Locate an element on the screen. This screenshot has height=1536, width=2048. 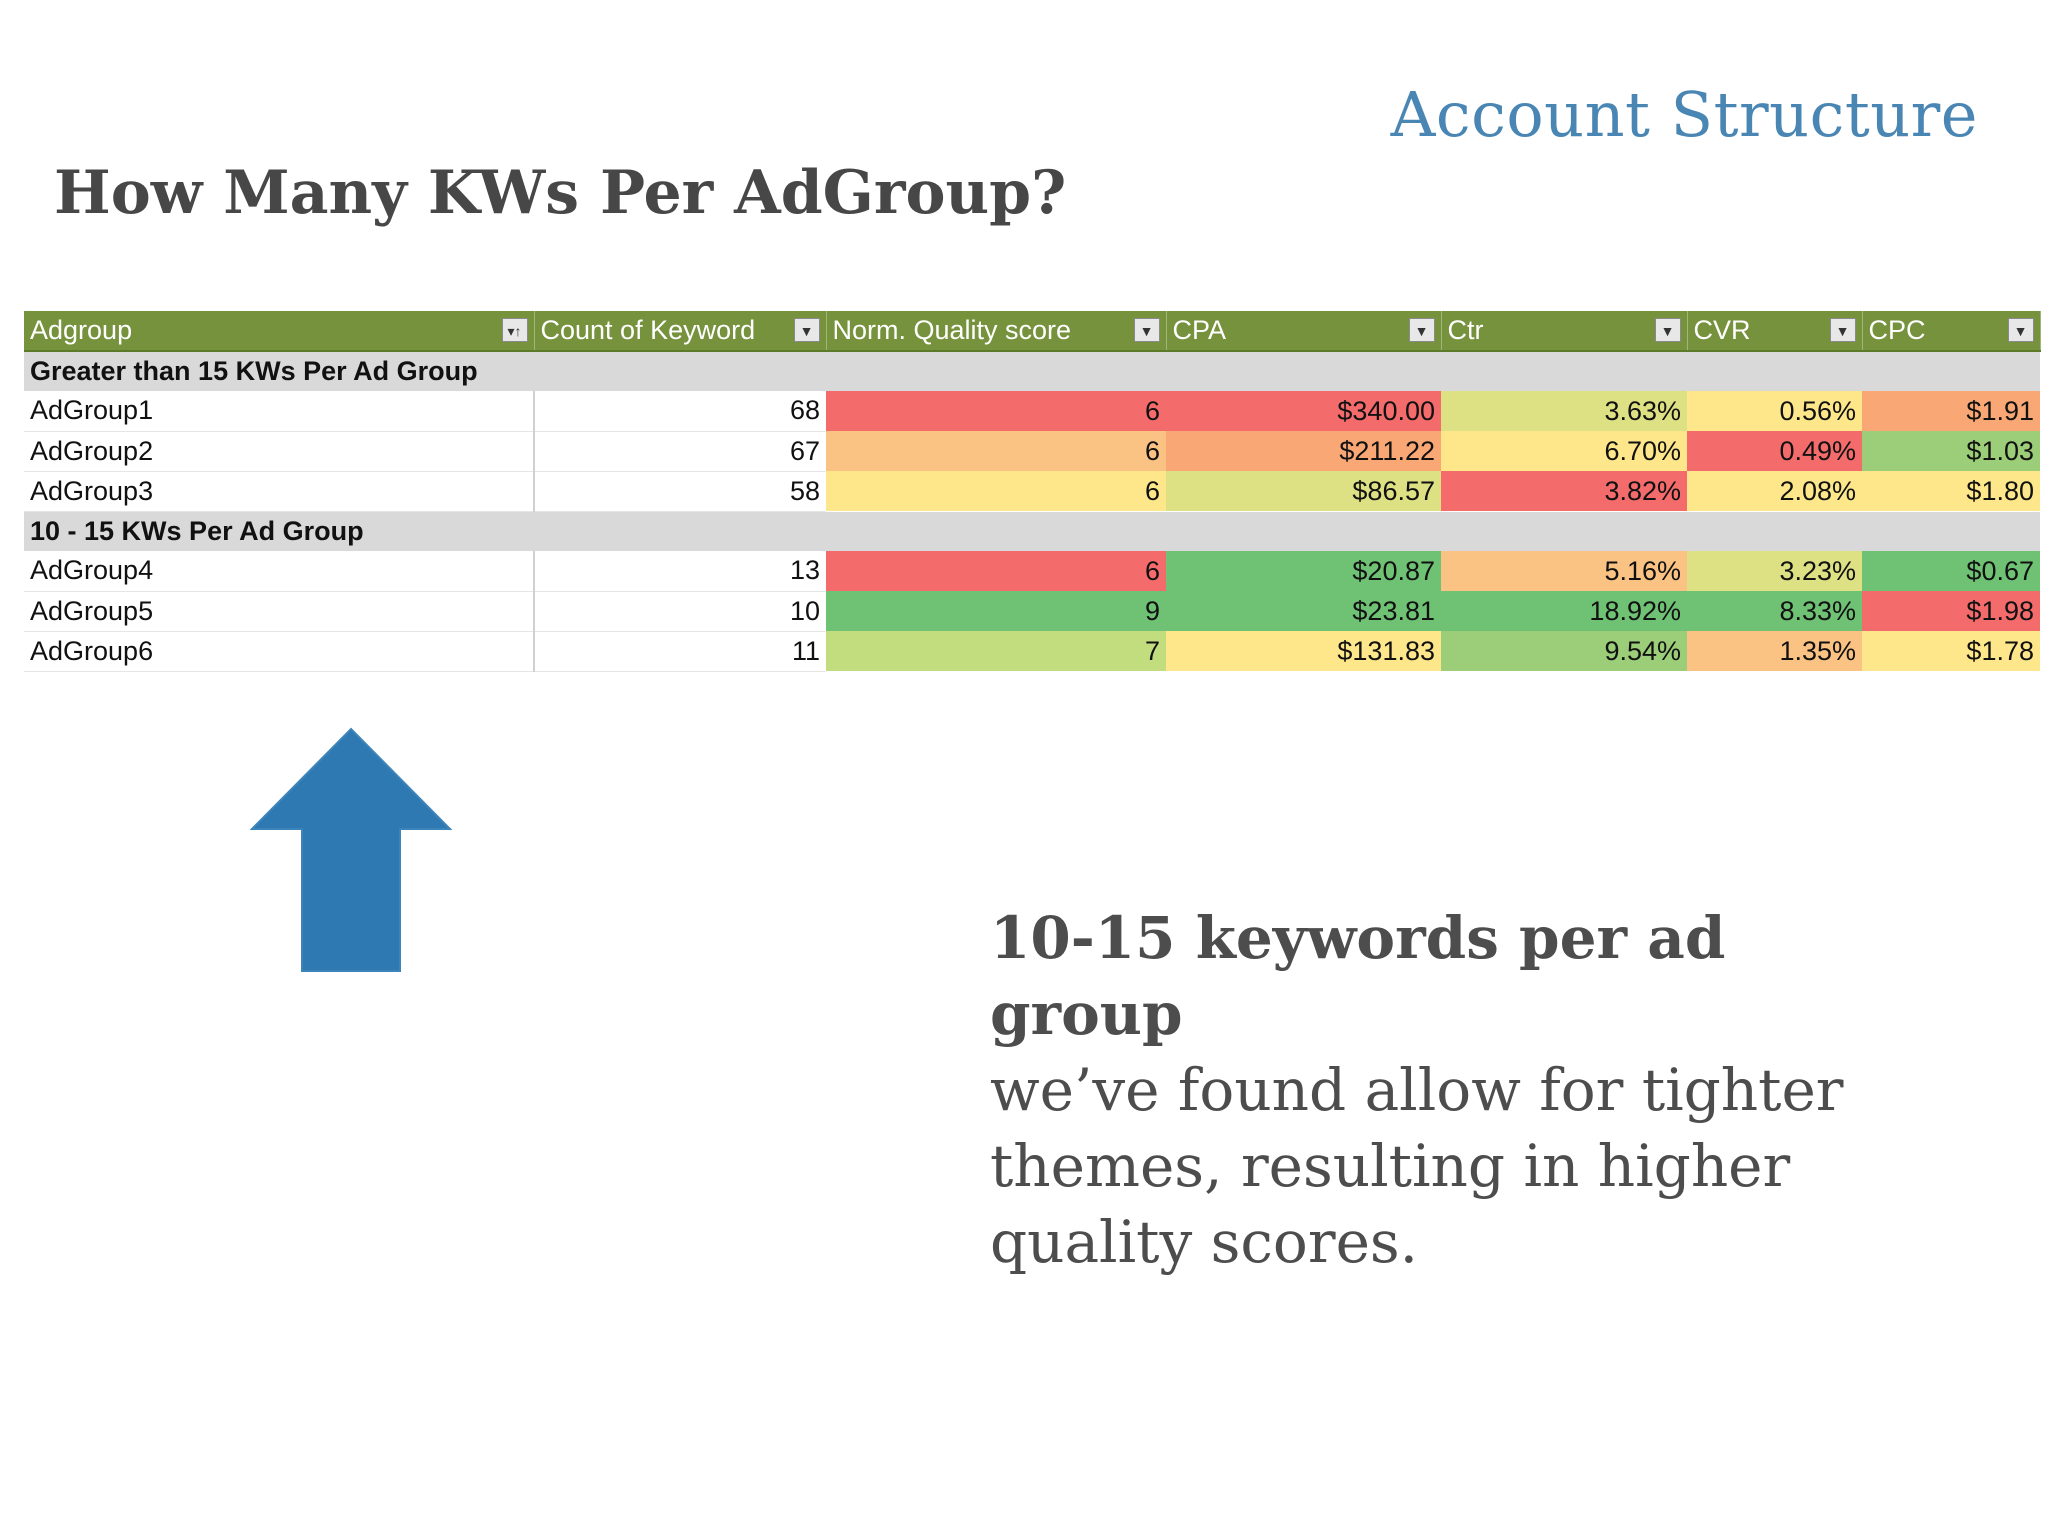
up-arrow-icon is located at coordinates (351, 850).